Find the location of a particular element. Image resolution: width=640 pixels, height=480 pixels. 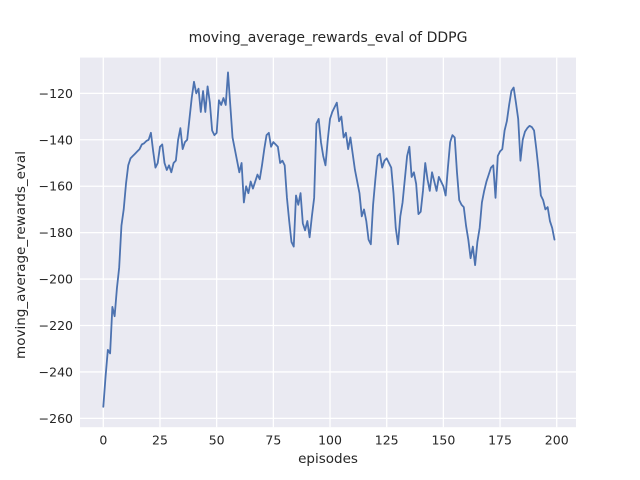

x-tick-label: 50 is located at coordinates (217, 440).